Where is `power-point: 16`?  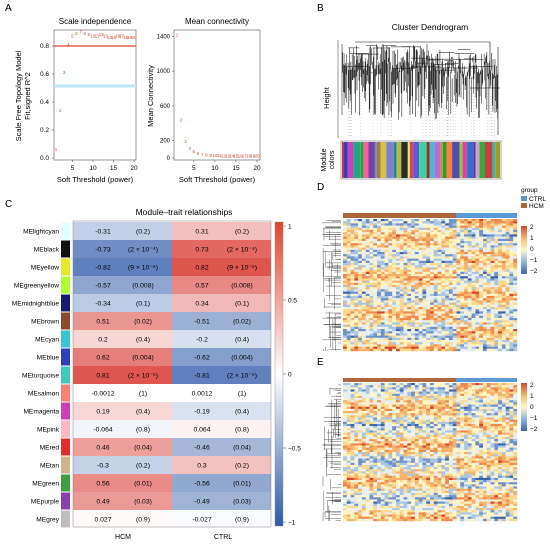 power-point: 16 is located at coordinates (241, 156).